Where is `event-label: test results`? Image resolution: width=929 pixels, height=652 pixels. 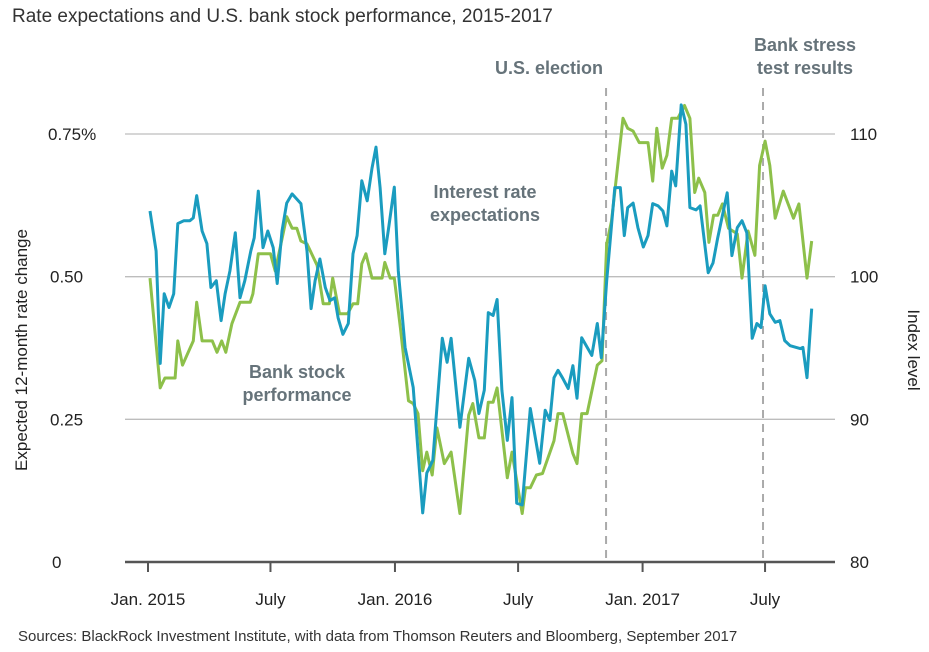 event-label: test results is located at coordinates (805, 68).